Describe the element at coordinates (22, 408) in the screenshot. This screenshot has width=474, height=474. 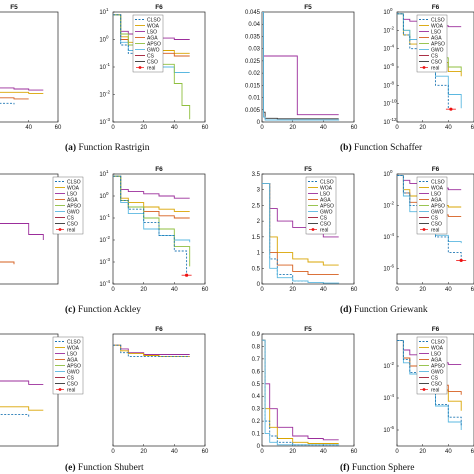
I see `series-line-woa` at that location.